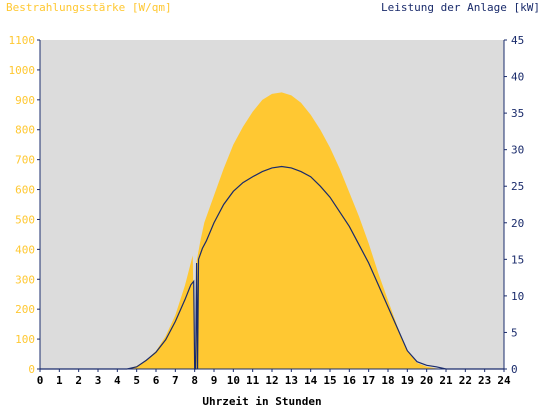 This screenshot has height=408, width=544. Describe the element at coordinates (25, 190) in the screenshot. I see `y-left-tick-label: 600` at that location.